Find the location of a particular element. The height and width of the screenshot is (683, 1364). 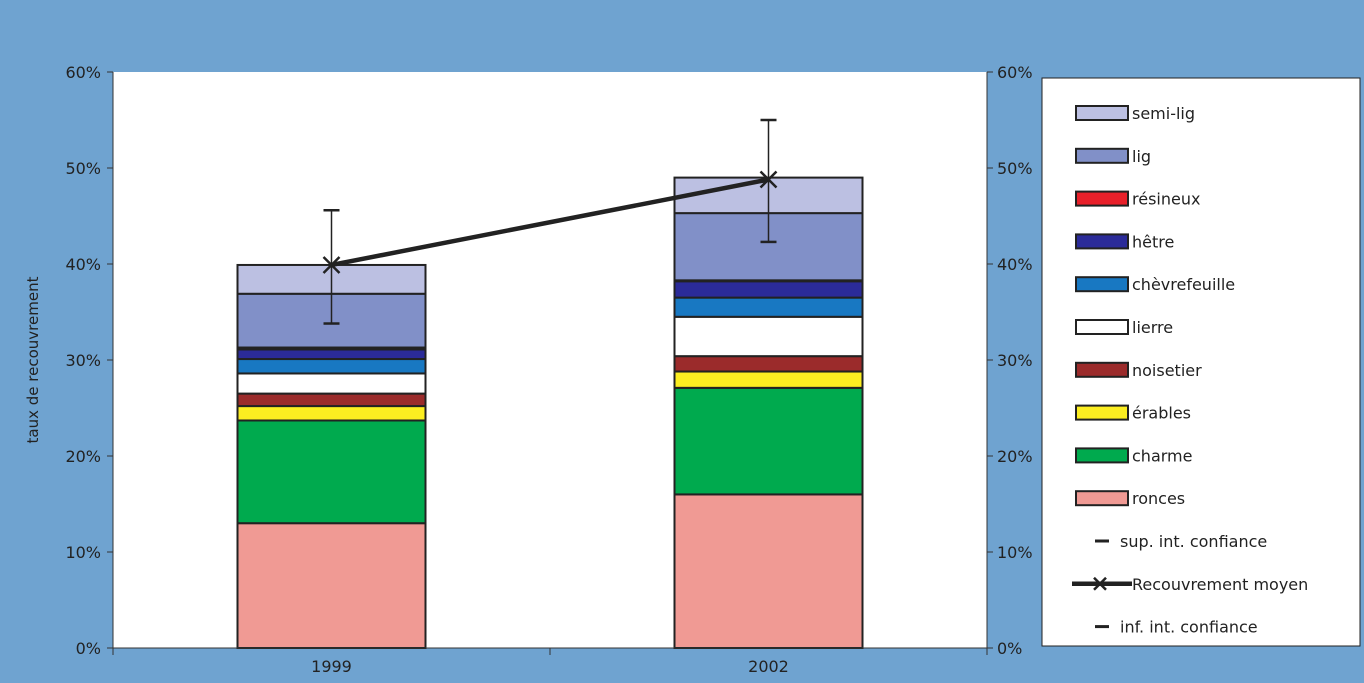

bar-lierre-2002 is located at coordinates (768, 336).